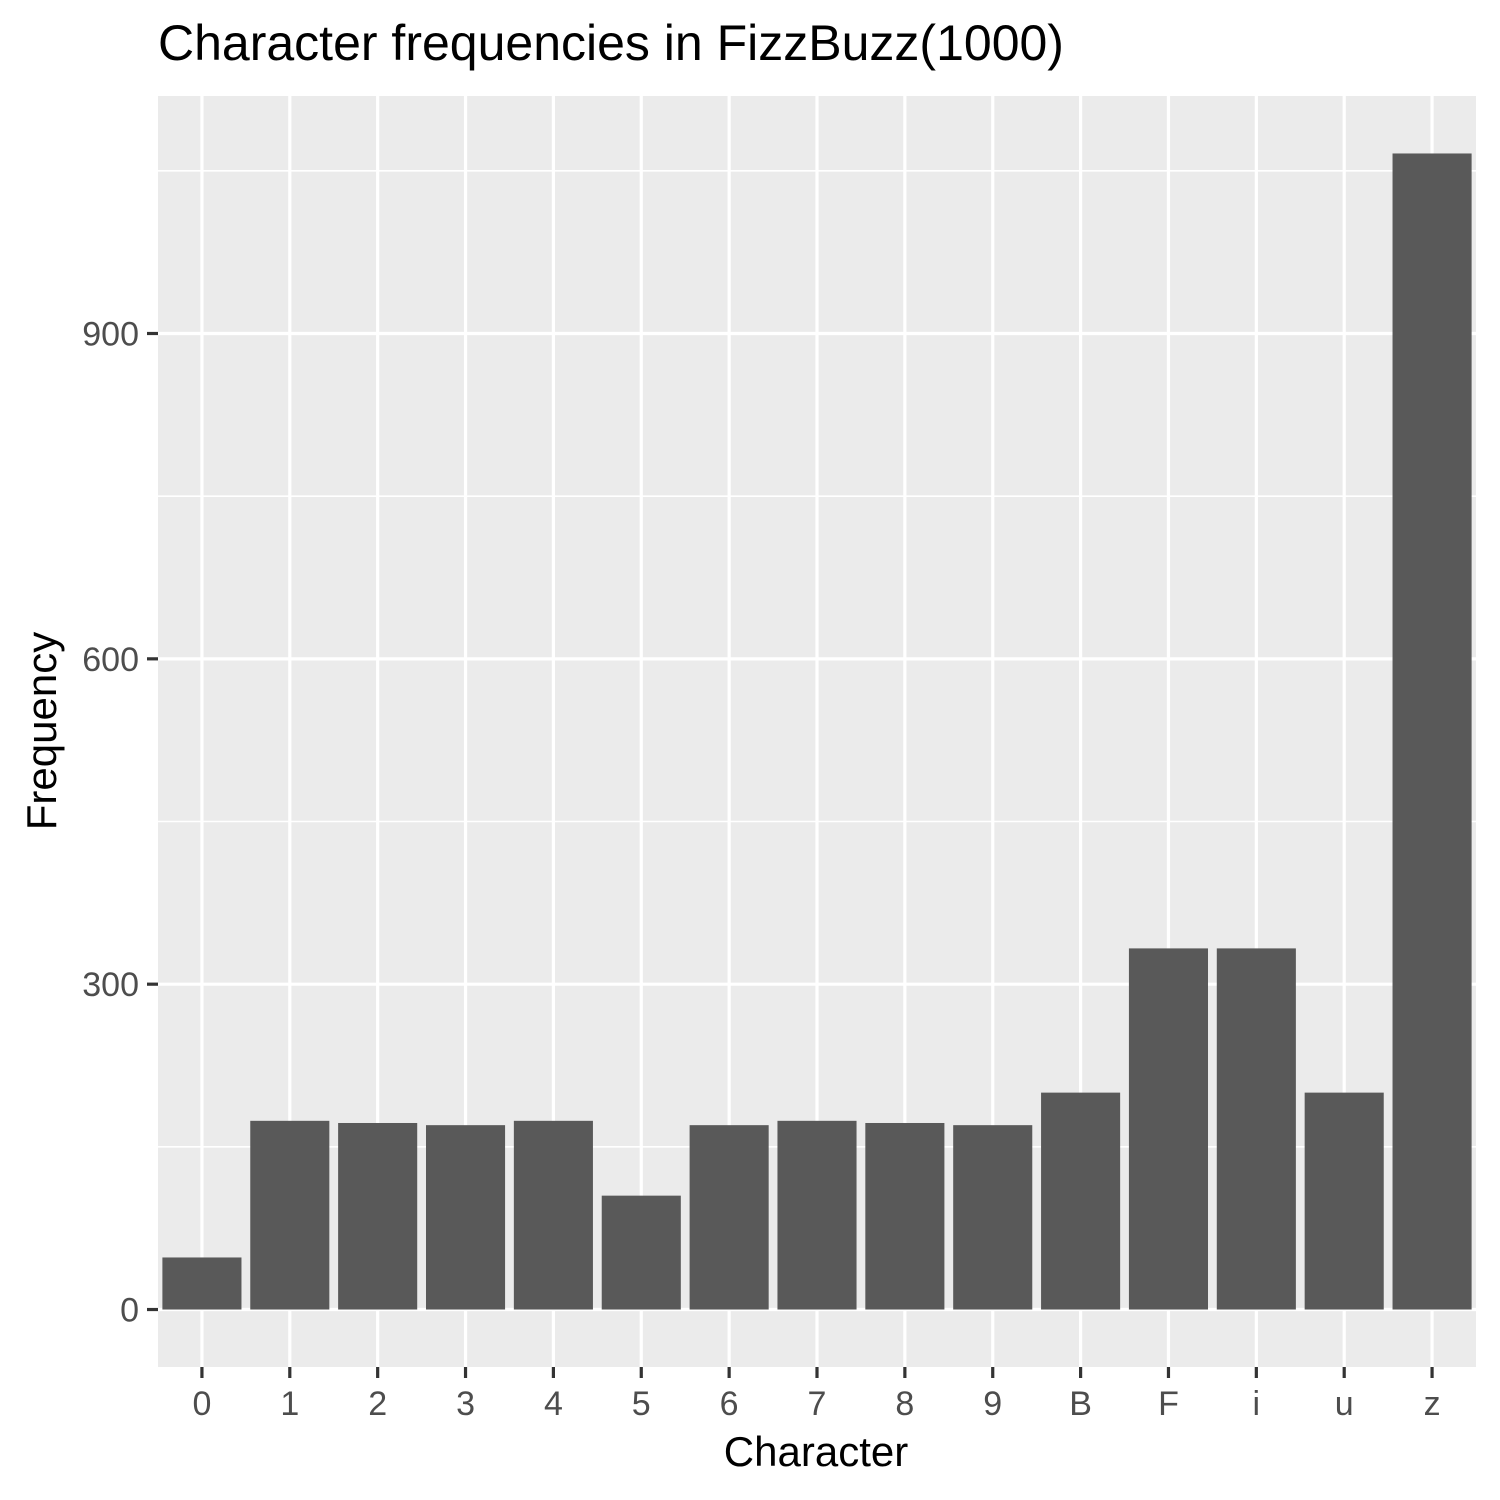 The width and height of the screenshot is (1500, 1500). I want to click on bar-u, so click(1344, 1201).